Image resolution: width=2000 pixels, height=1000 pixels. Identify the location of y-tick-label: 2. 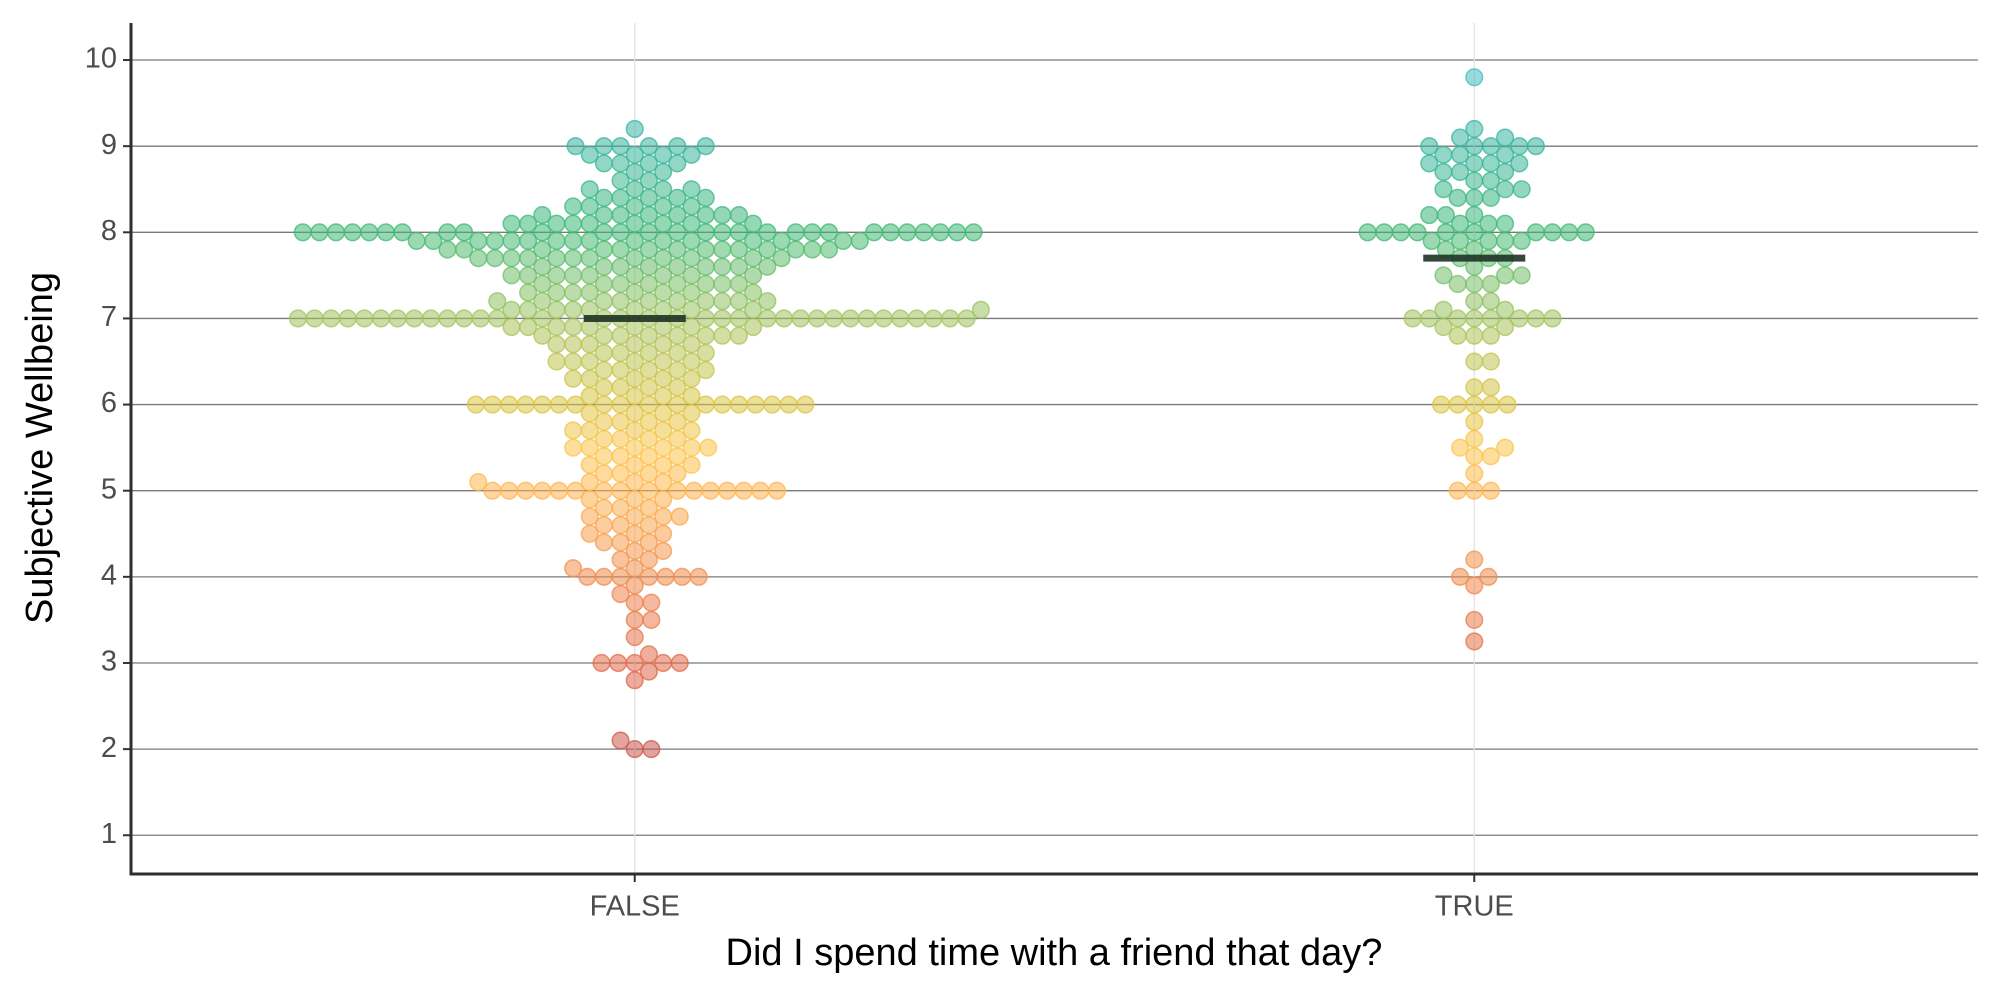
(109, 748).